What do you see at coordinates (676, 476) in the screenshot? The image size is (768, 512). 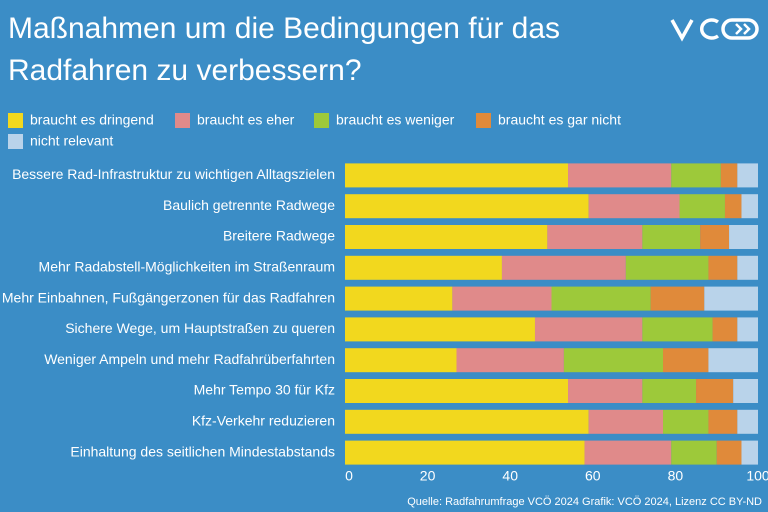 I see `x-tick-label: 80` at bounding box center [676, 476].